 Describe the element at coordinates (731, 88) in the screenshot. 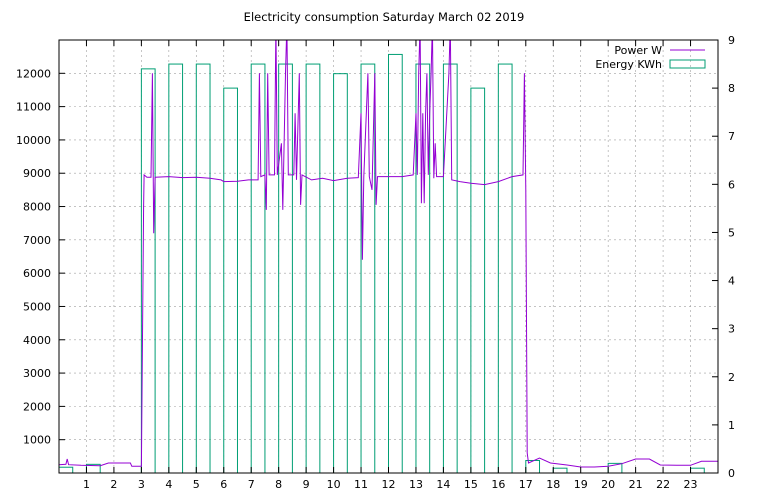

I see `y-right-tick-label: 8` at that location.